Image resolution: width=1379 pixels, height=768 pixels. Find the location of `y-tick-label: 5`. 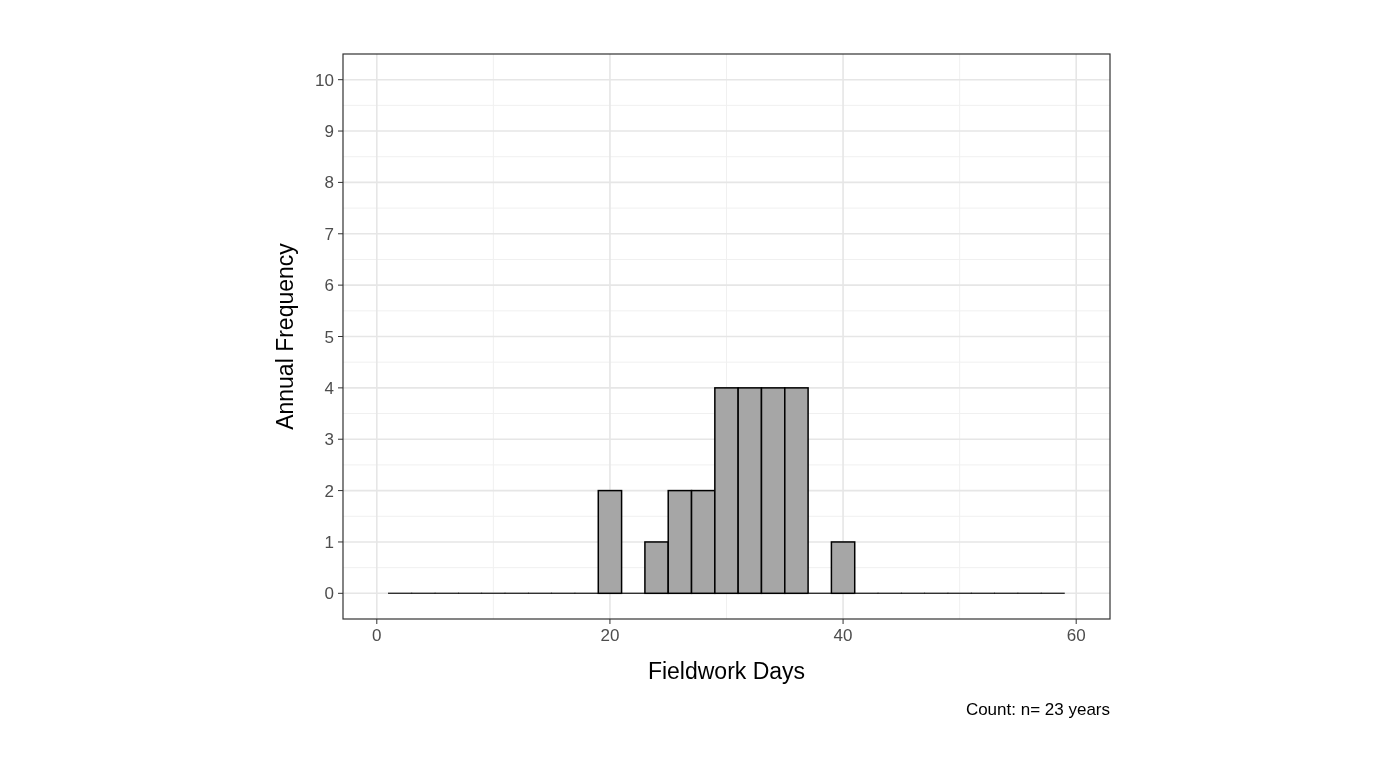

y-tick-label: 5 is located at coordinates (329, 337).